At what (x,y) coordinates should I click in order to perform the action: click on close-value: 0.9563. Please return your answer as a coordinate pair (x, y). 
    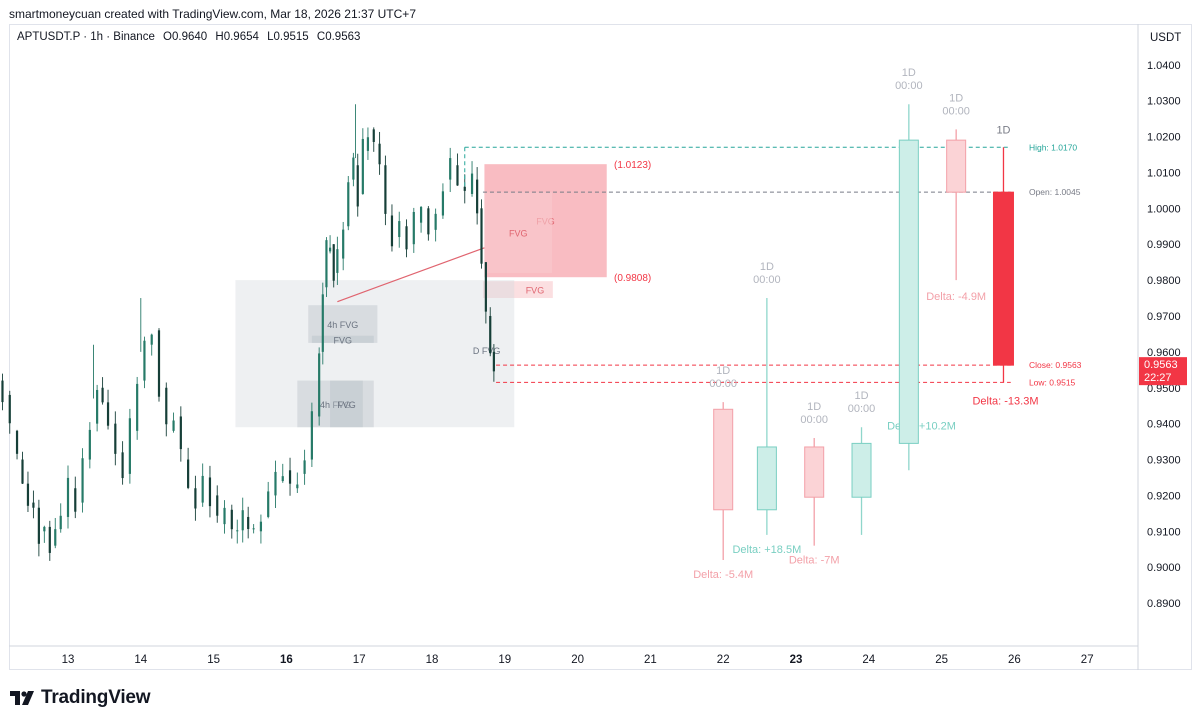
    Looking at the image, I should click on (343, 37).